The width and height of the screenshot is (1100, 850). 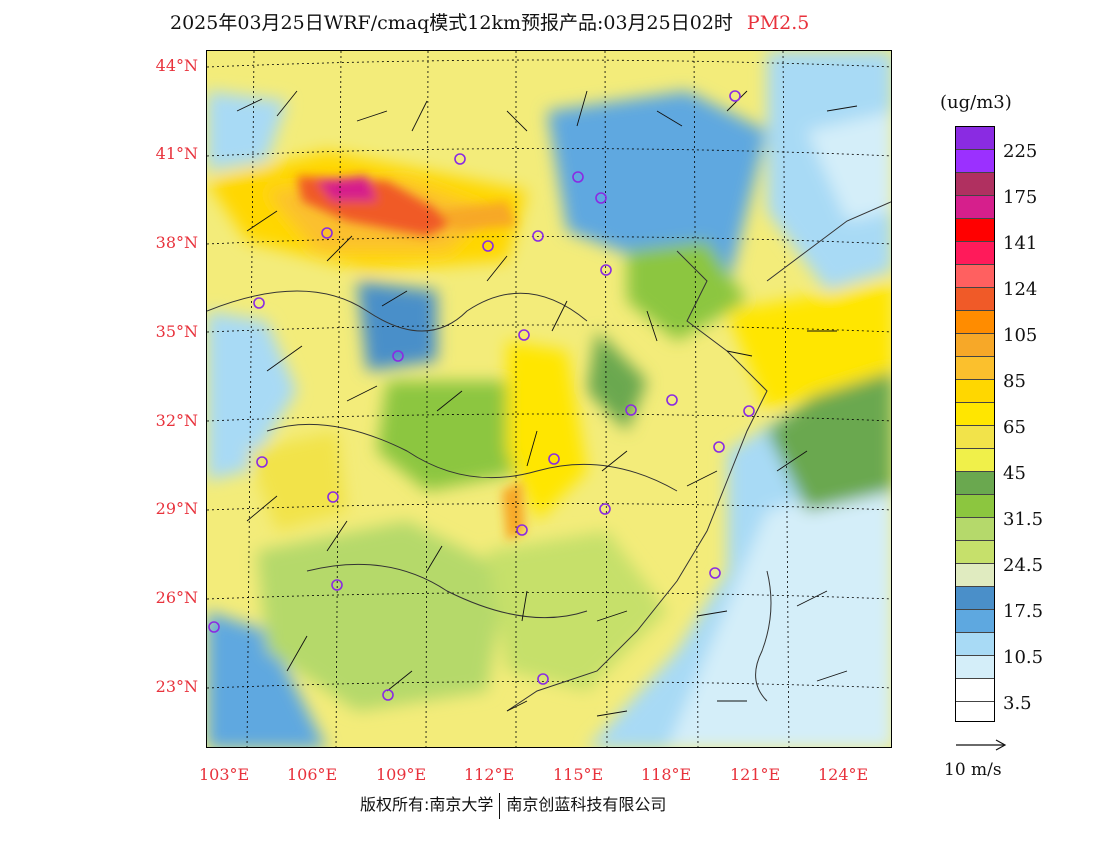 What do you see at coordinates (1020, 151) in the screenshot?
I see `legend-label-225: 225` at bounding box center [1020, 151].